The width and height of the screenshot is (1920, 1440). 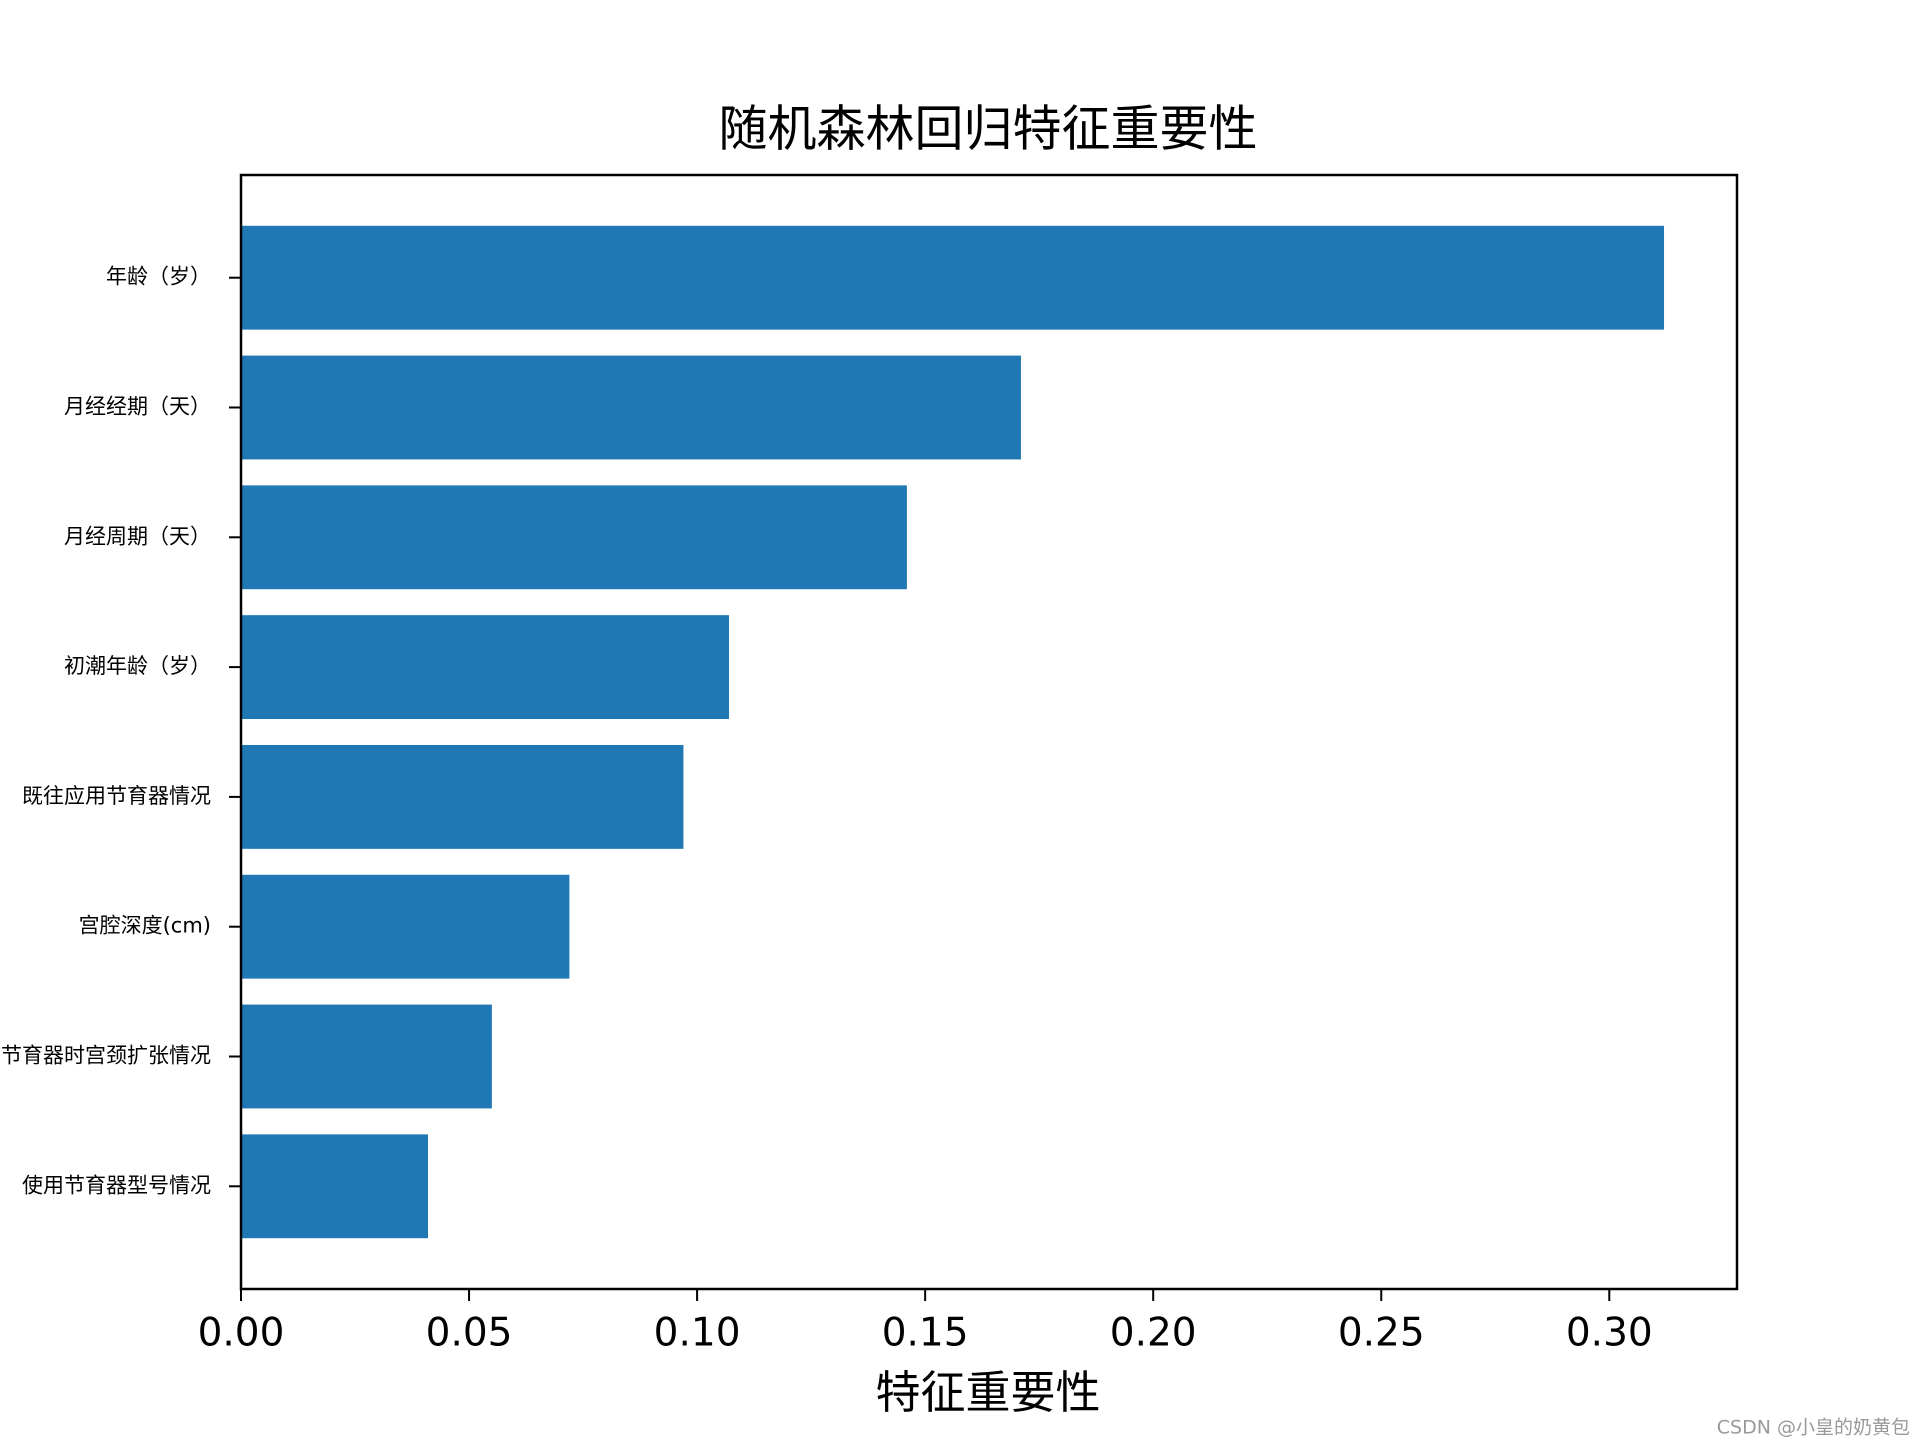 I want to click on watermark: CSDN @小皇的奶黄包, so click(x=1813, y=1428).